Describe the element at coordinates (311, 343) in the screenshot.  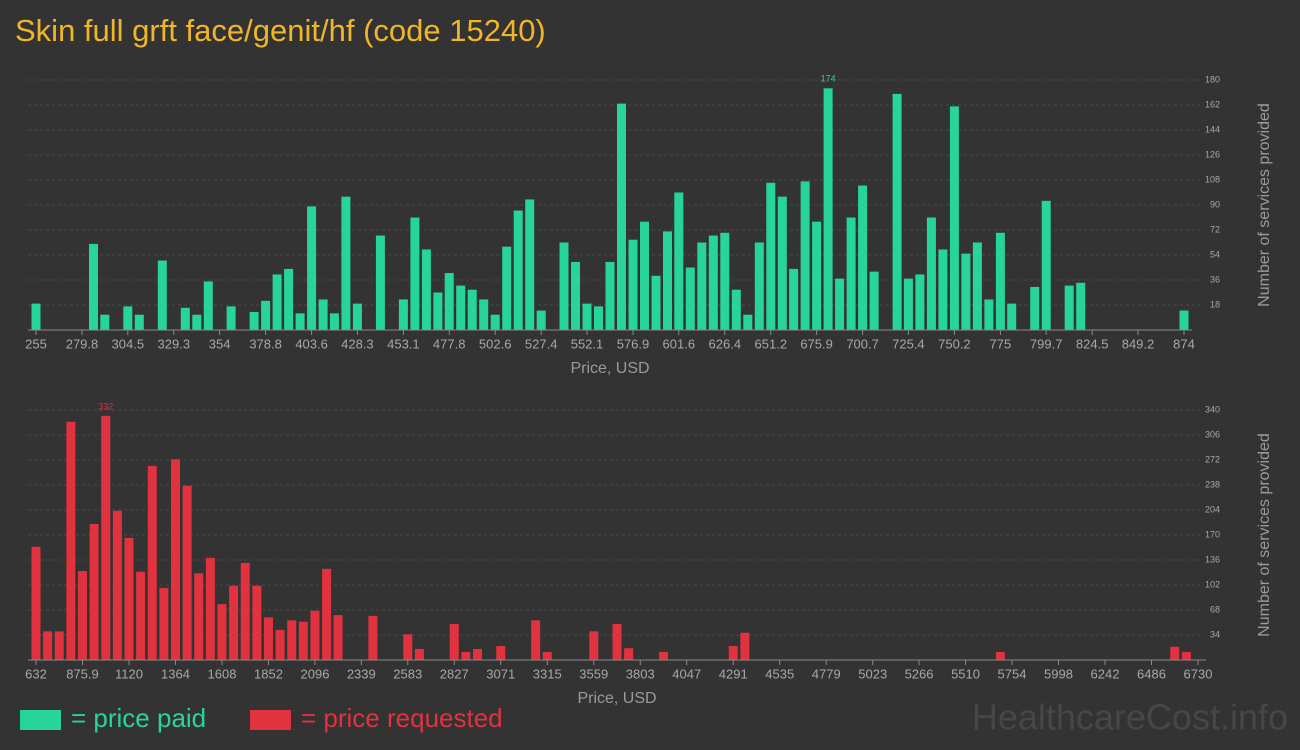
I see `x-tick-label: 403.6` at that location.